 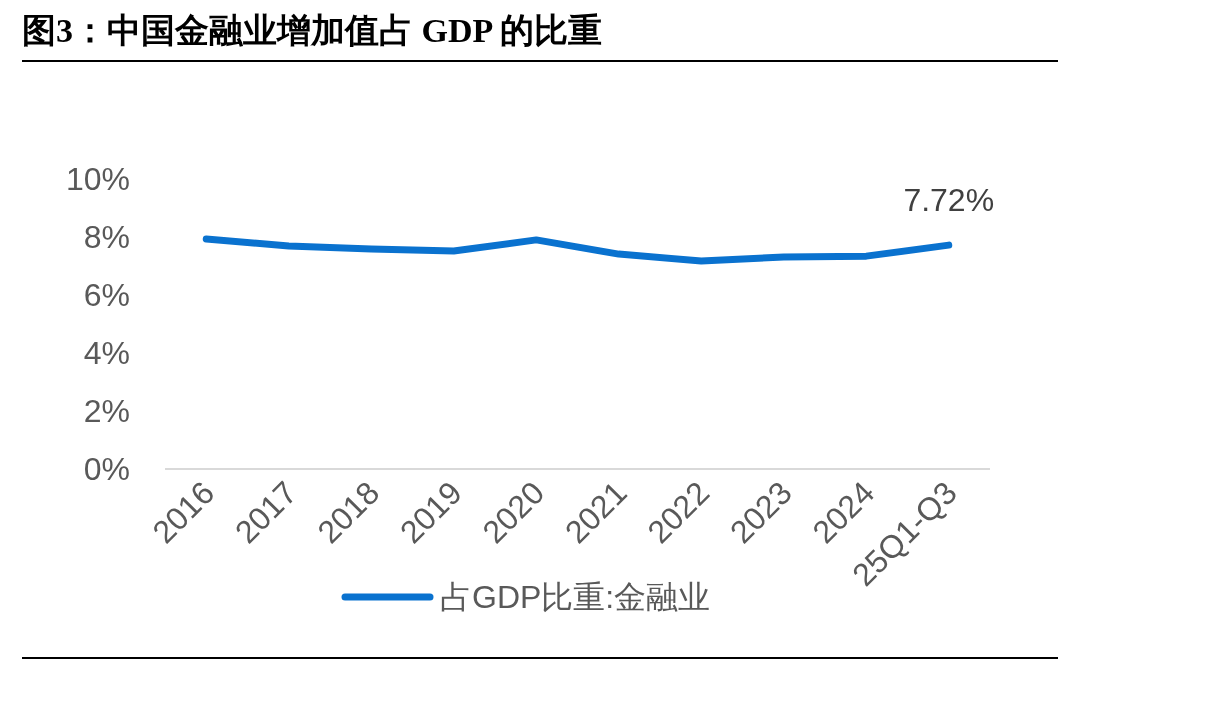 What do you see at coordinates (106, 237) in the screenshot?
I see `y-tick-label: 8%` at bounding box center [106, 237].